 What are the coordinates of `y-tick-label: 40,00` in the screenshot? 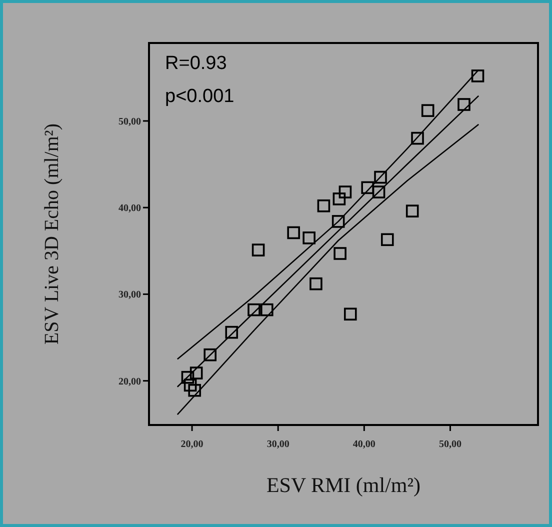 It's located at (129, 208).